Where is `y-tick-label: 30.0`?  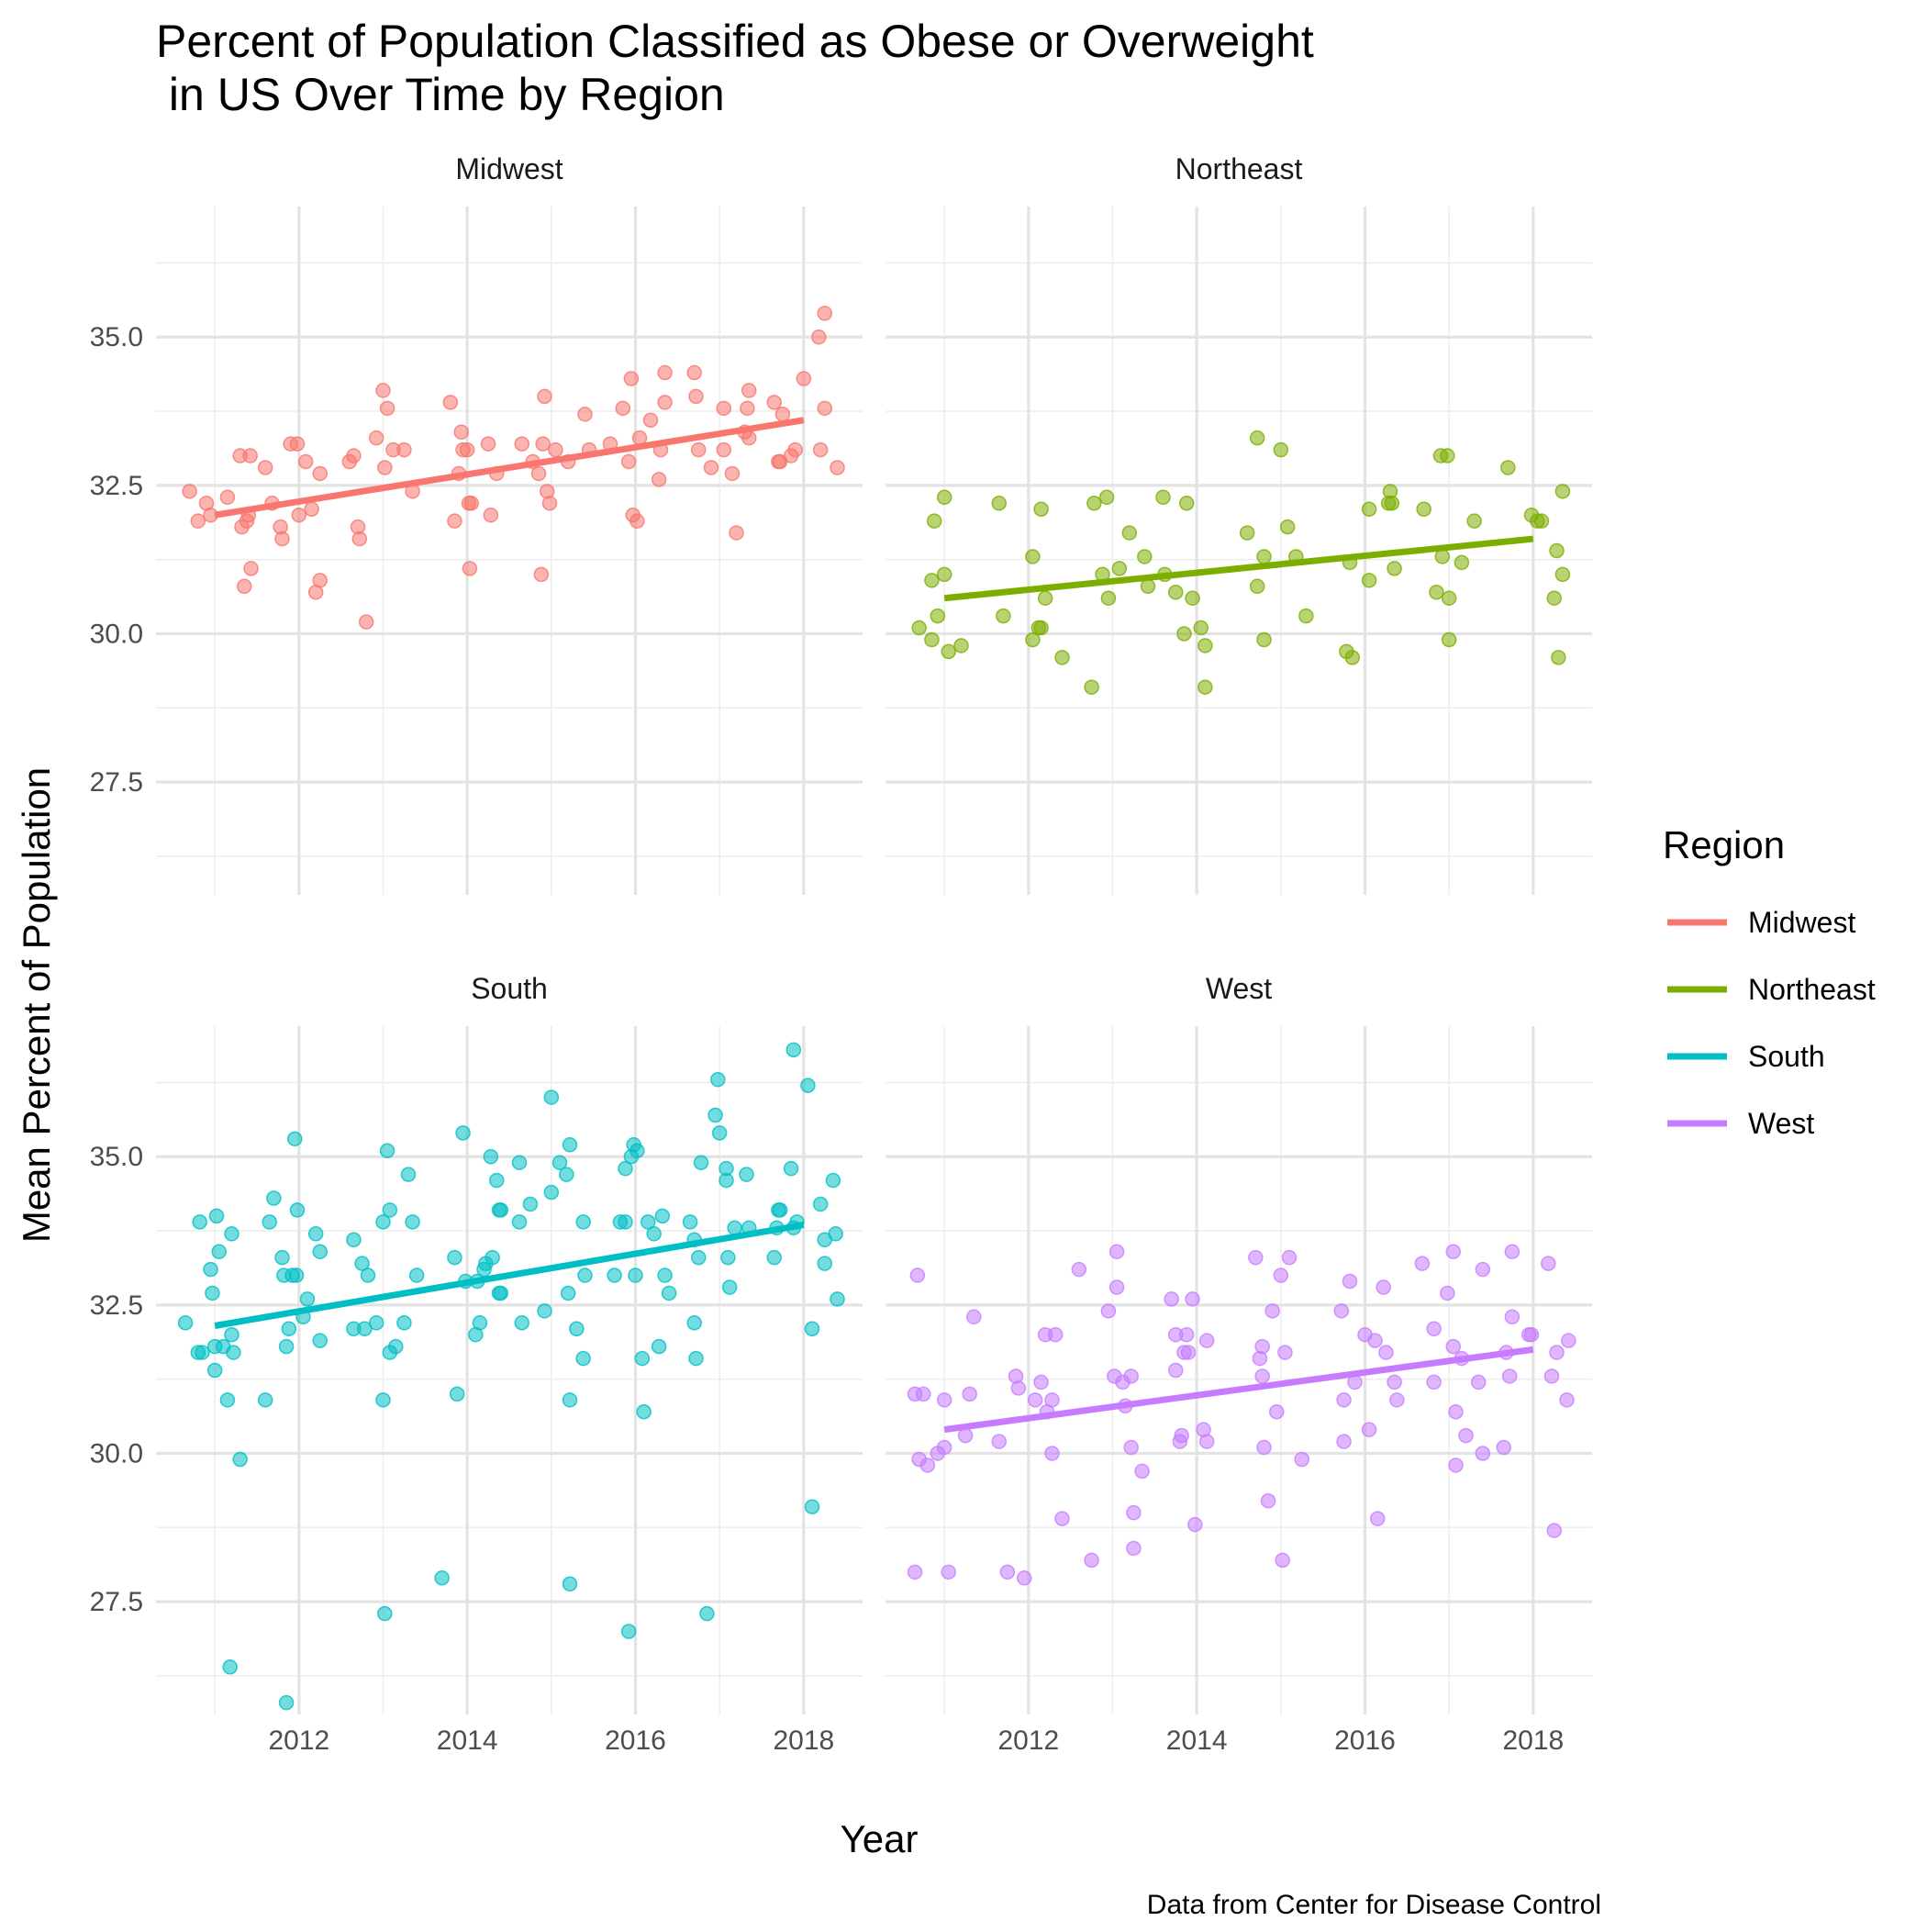 y-tick-label: 30.0 is located at coordinates (116, 635).